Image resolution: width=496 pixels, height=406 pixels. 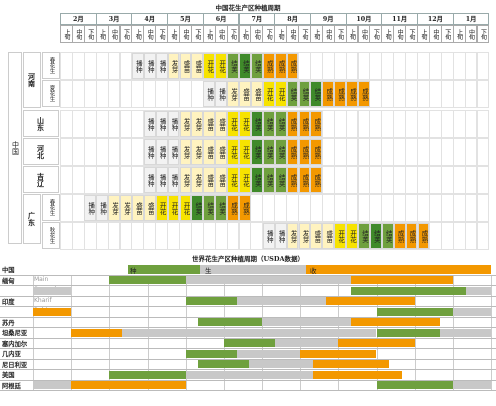 What do you see at coordinates (15, 365) in the screenshot?
I see `world-country-label: 尼日利亚` at bounding box center [15, 365].